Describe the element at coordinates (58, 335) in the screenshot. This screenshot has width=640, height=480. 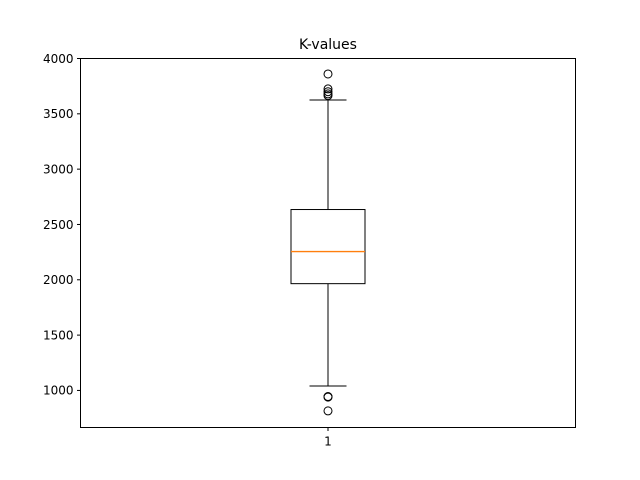
I see `y-tick-label: 1500` at that location.